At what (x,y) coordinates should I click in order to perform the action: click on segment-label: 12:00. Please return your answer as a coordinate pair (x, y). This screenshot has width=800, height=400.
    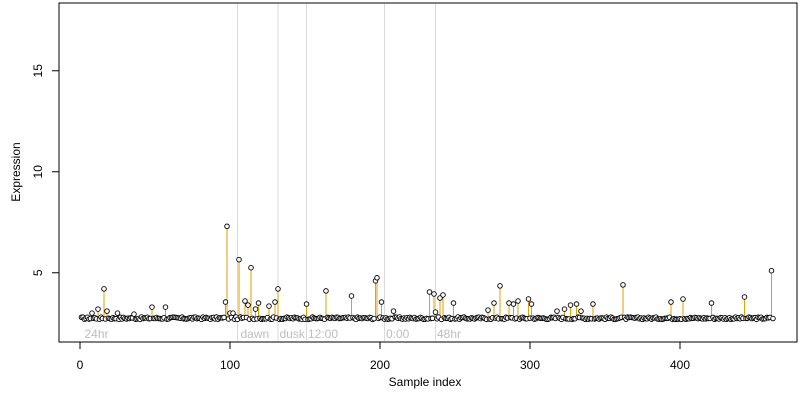
    Looking at the image, I should click on (323, 334).